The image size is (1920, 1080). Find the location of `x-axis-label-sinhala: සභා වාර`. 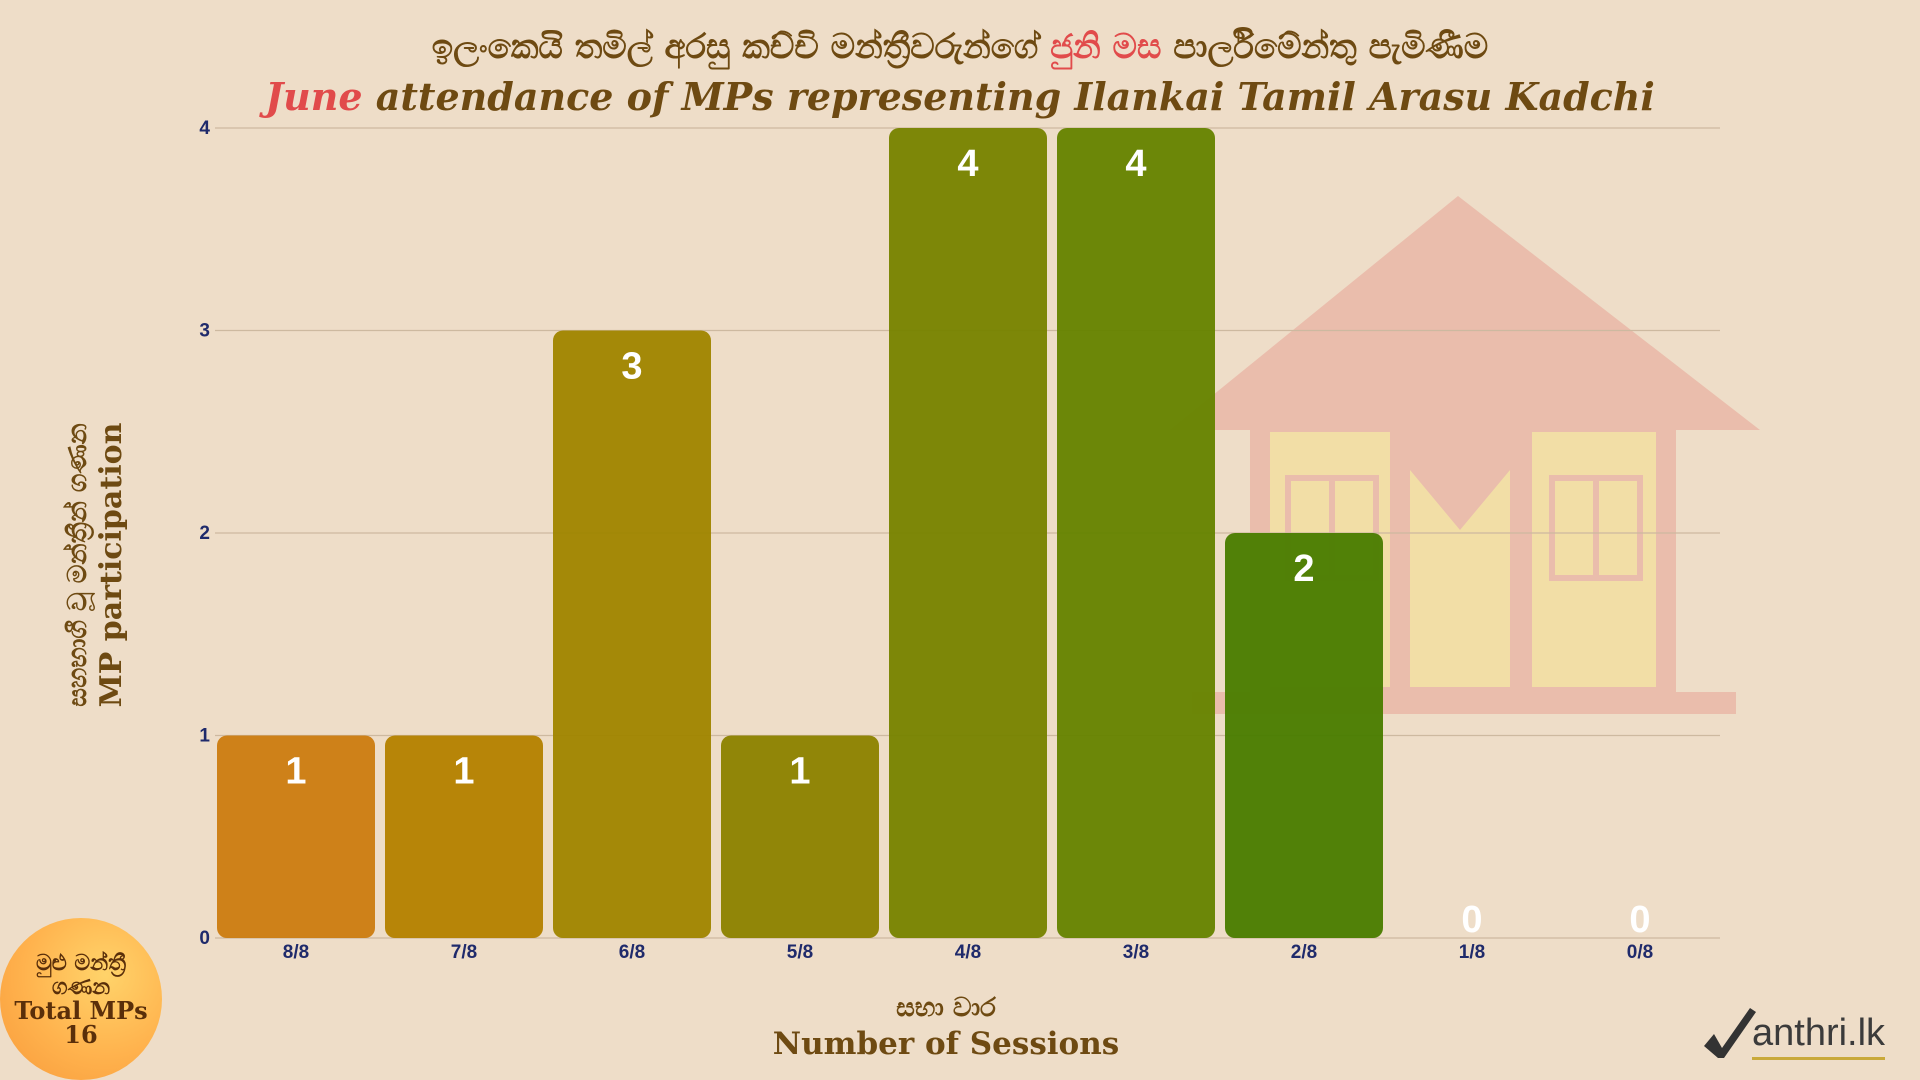

x-axis-label-sinhala: සභා වාර is located at coordinates (946, 1008).